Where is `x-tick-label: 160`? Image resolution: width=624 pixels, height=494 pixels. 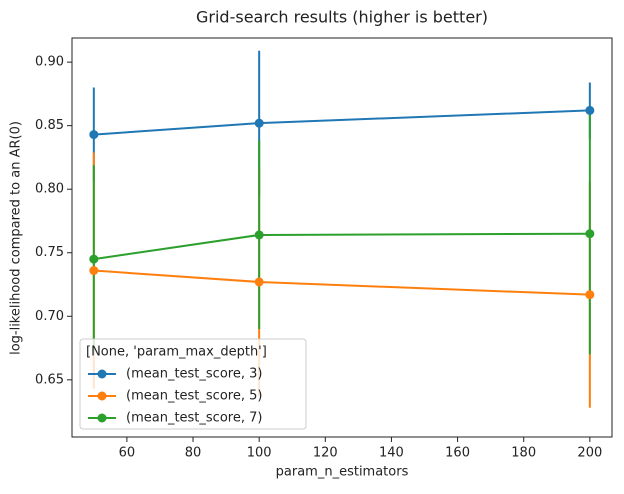
x-tick-label: 160 is located at coordinates (457, 453).